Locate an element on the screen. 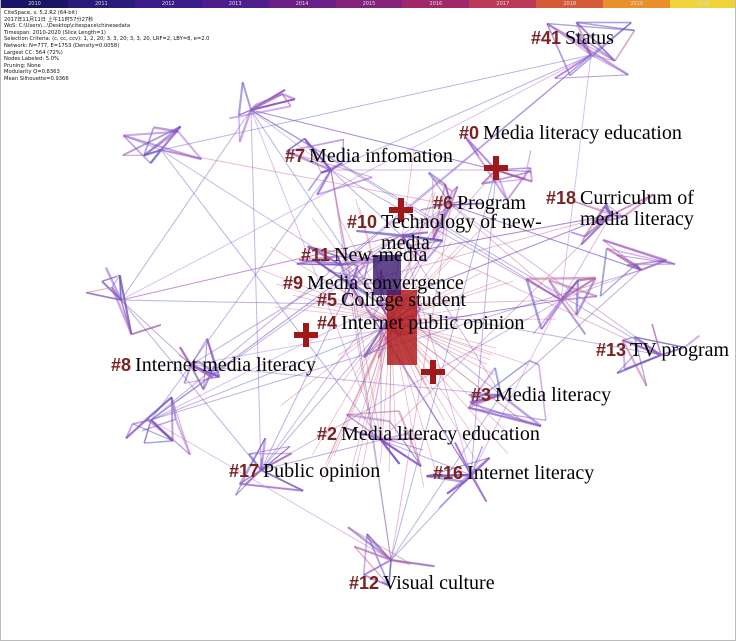  cluster-name: Media infomation is located at coordinates (381, 156).